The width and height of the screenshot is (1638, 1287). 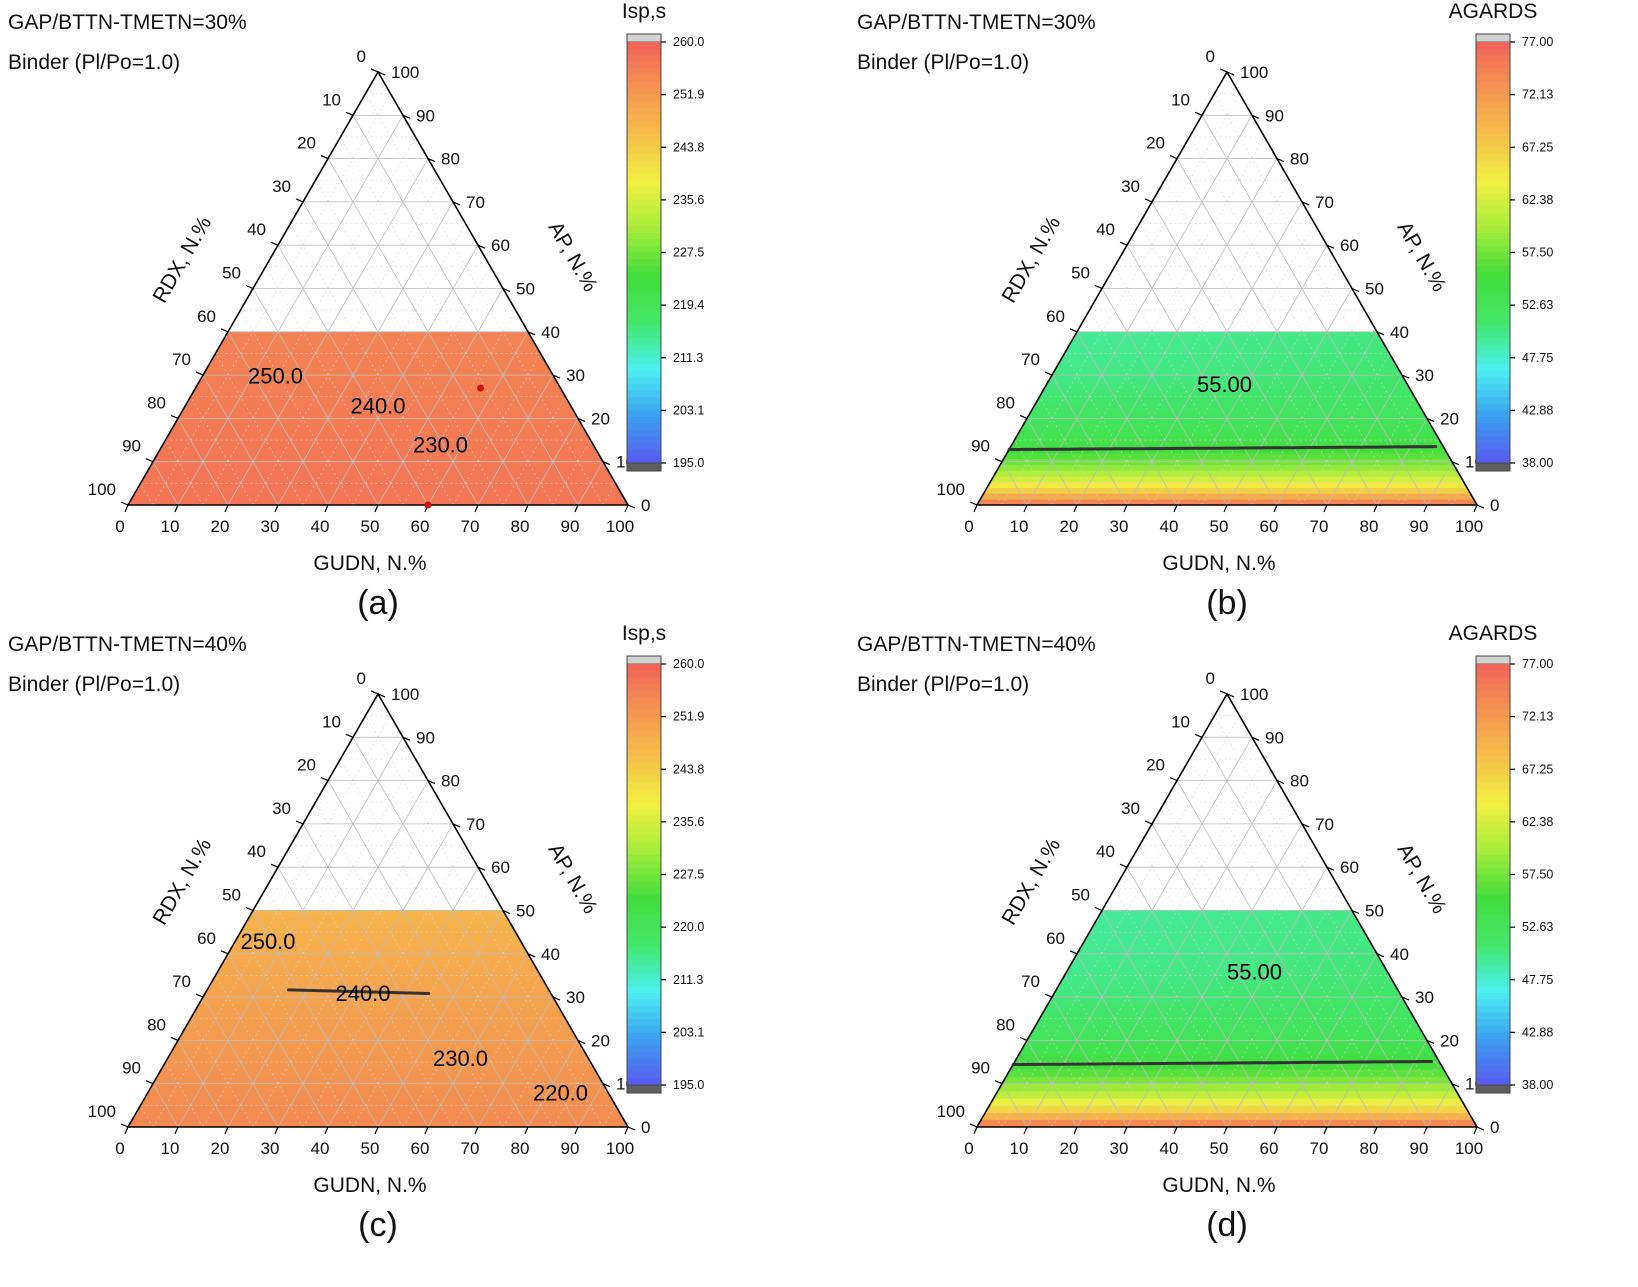 What do you see at coordinates (644, 467) in the screenshot?
I see `colorbar-bottom-cap` at bounding box center [644, 467].